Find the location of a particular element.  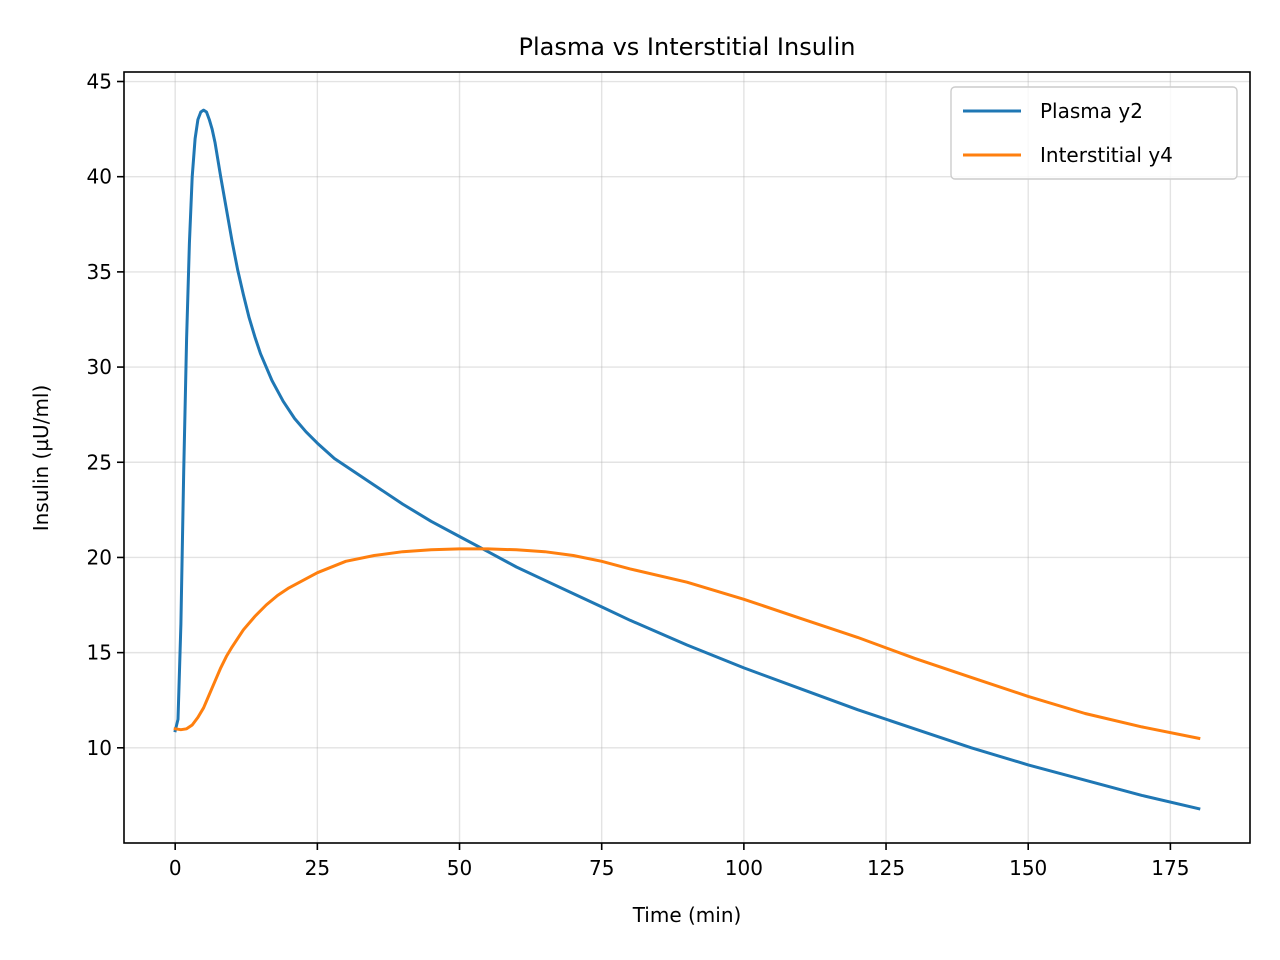

x-axis-label: Time (min) is located at coordinates (687, 915).